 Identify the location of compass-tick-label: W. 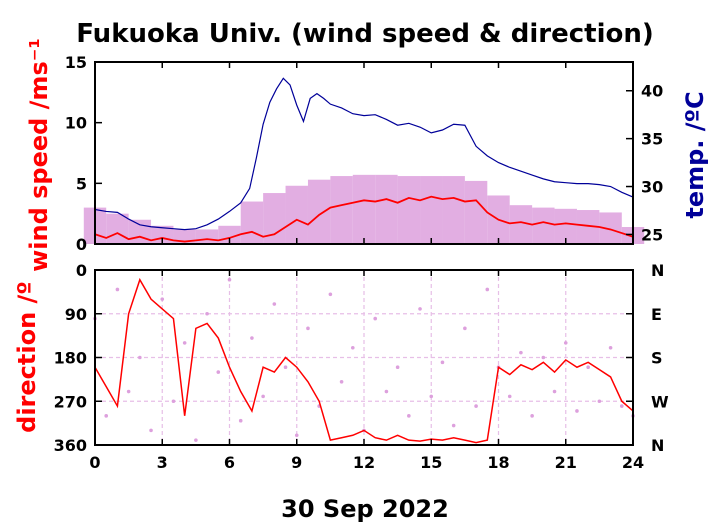
(660, 401).